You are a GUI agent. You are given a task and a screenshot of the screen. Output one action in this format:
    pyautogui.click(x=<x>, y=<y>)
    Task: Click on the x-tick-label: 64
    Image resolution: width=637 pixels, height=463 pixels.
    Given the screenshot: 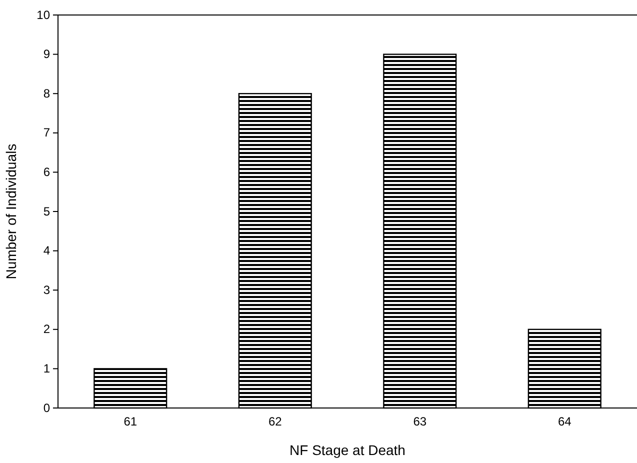 What is the action you would take?
    pyautogui.click(x=565, y=421)
    